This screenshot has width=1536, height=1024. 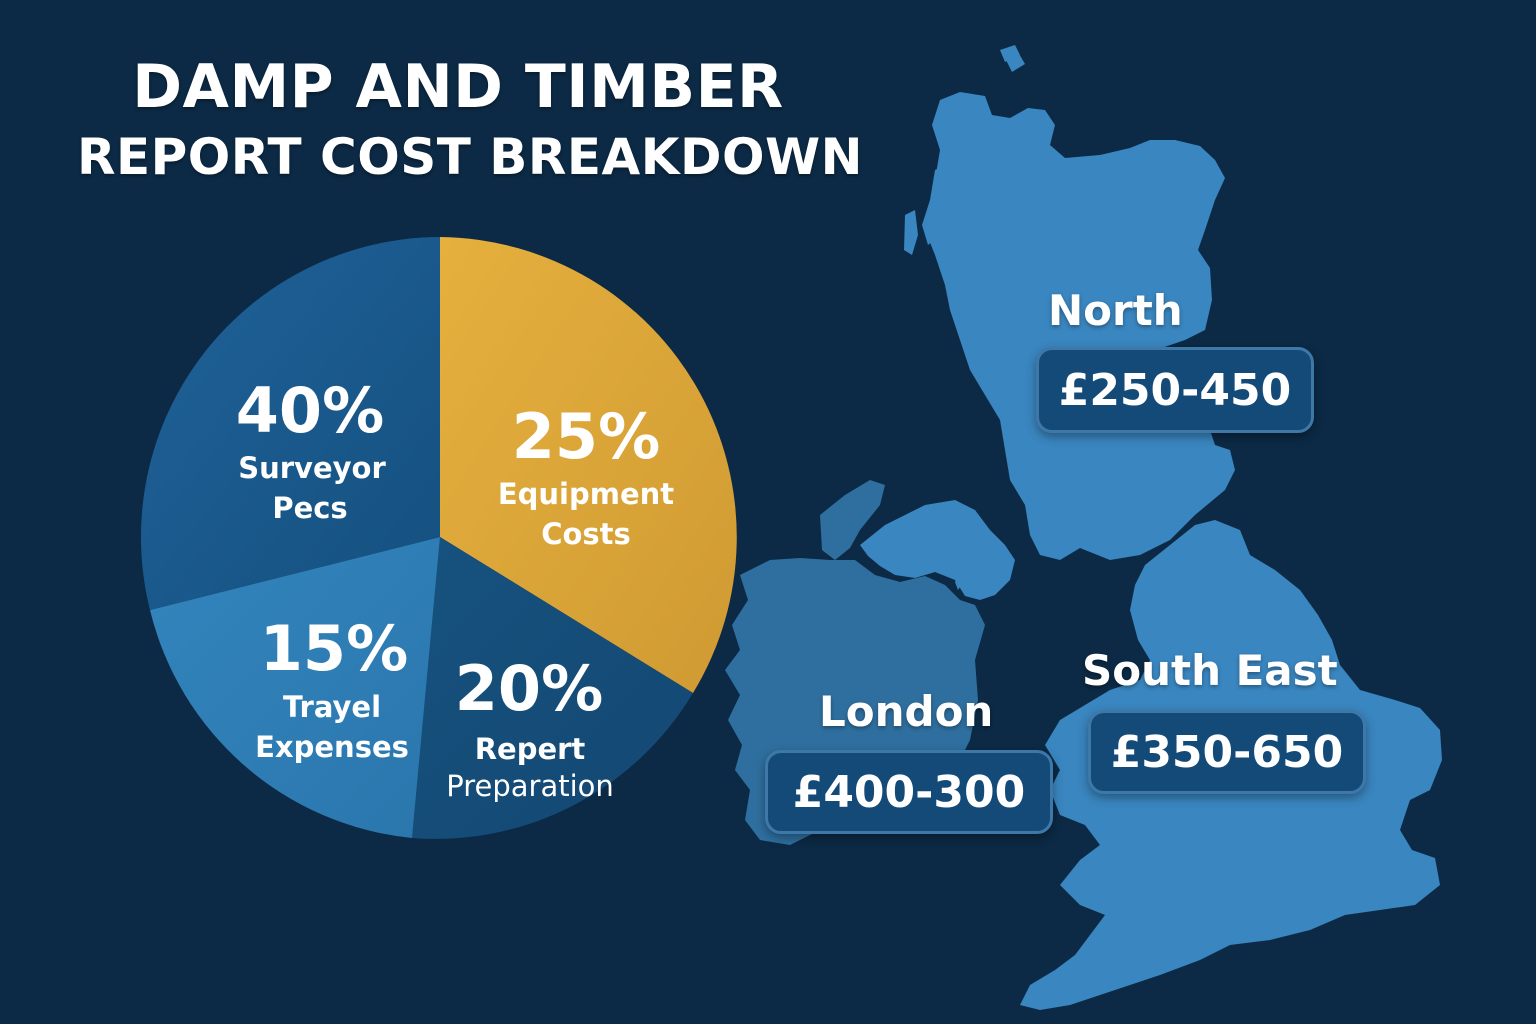 What do you see at coordinates (529, 688) in the screenshot?
I see `report-pct: 20%` at bounding box center [529, 688].